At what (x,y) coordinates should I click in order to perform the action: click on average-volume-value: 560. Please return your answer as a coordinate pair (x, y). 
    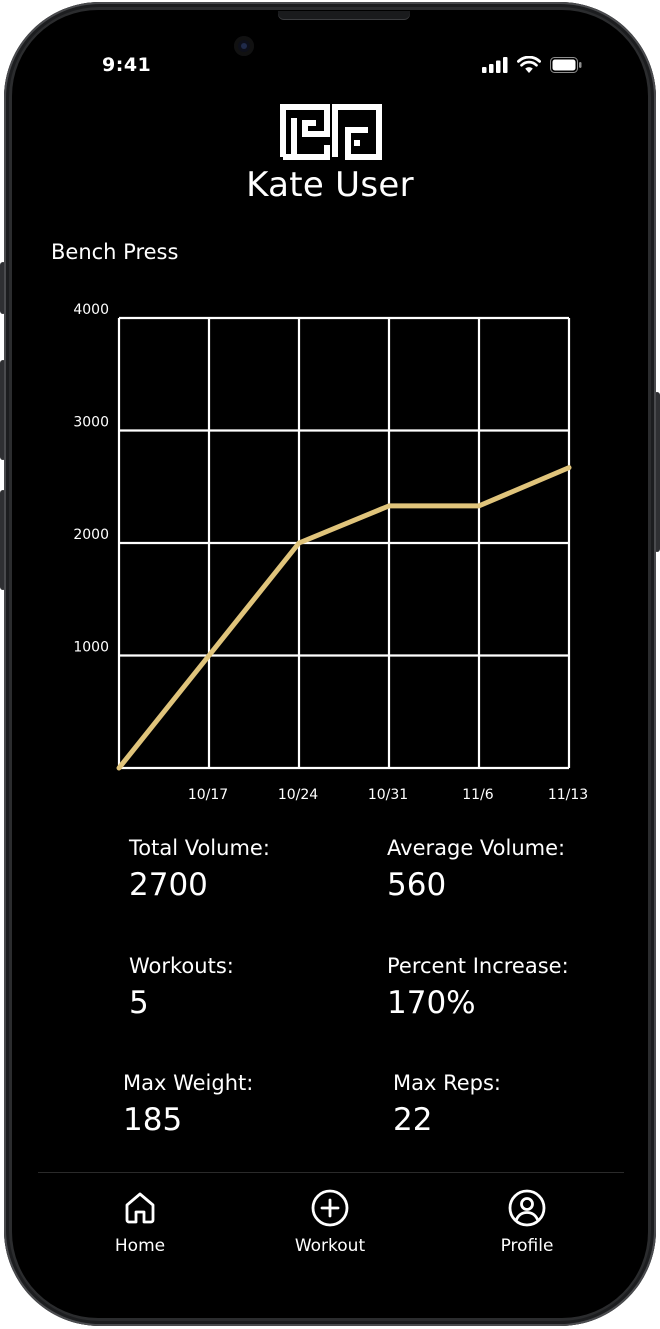
    Looking at the image, I should click on (417, 885).